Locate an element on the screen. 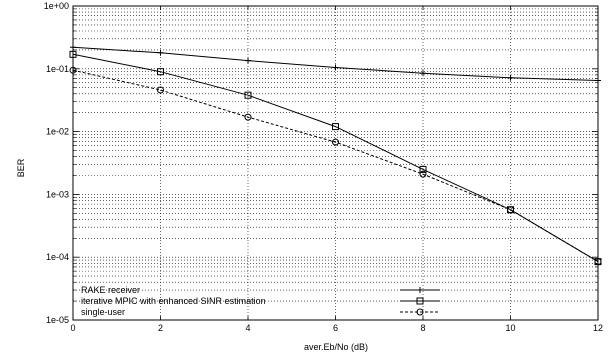 This screenshot has width=610, height=355. x-tick-label: 4 is located at coordinates (247, 328).